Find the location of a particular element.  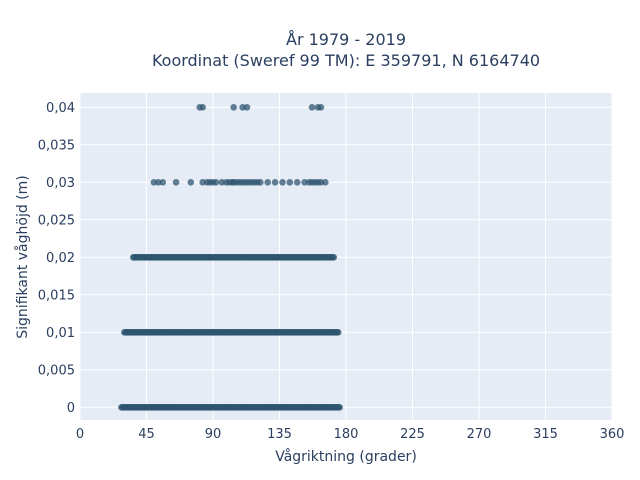

x-axis-title: Vågriktning (grader) is located at coordinates (346, 456).